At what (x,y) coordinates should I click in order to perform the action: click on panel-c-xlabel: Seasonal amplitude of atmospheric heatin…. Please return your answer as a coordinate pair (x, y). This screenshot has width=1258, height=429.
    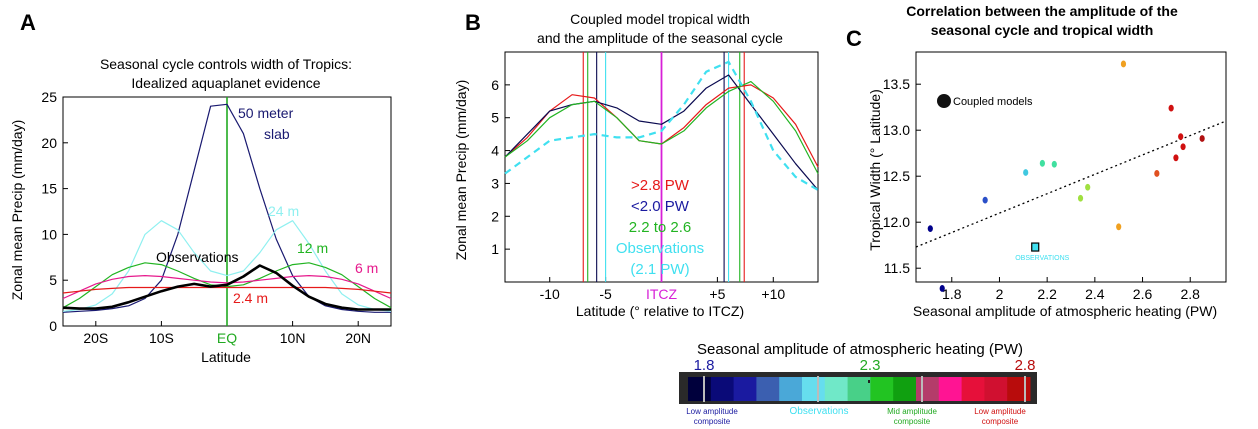
    Looking at the image, I should click on (1065, 311).